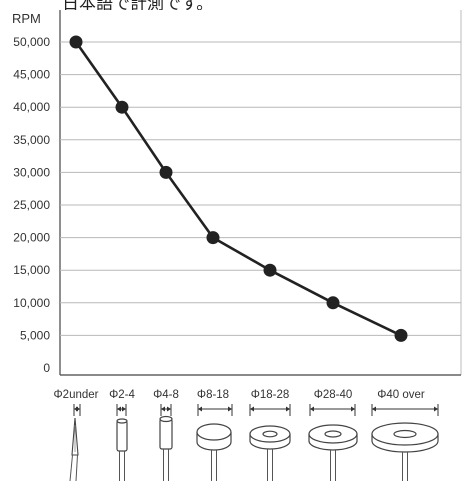 This screenshot has height=481, width=466. What do you see at coordinates (31, 270) in the screenshot?
I see `y-tick-label: 15,000` at bounding box center [31, 270].